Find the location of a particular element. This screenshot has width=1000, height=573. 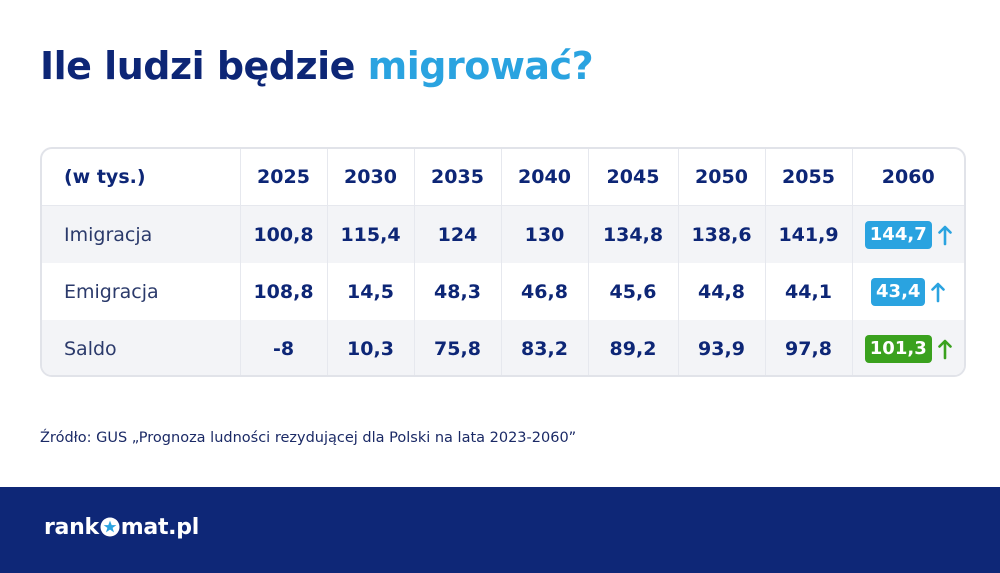

table-cell: 45,6 is located at coordinates (633, 291).